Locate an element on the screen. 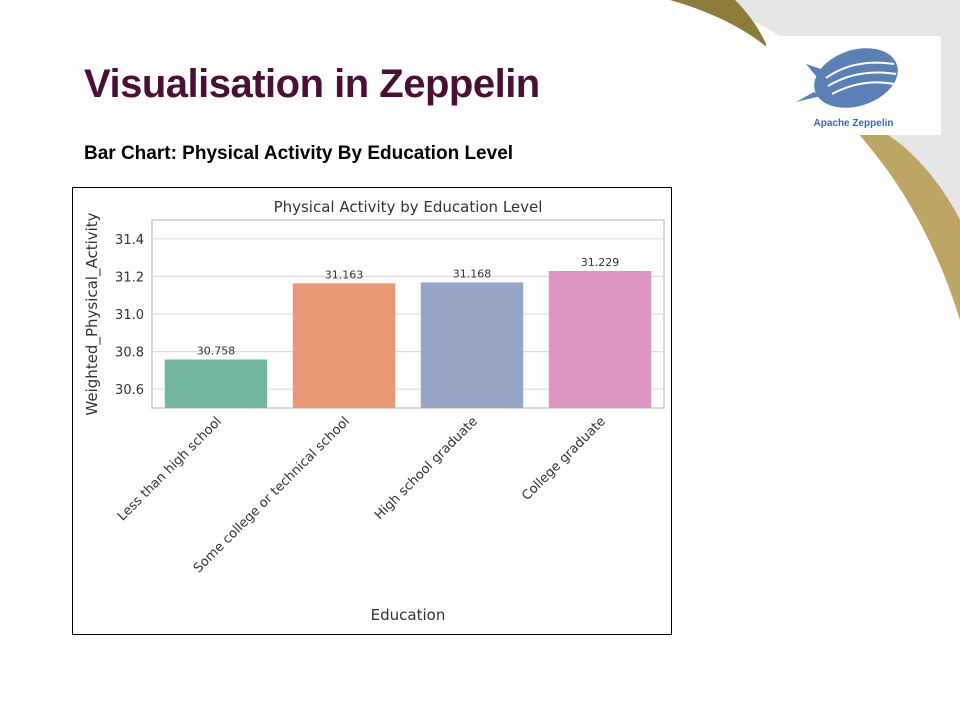  bar-value-label: 31.163 is located at coordinates (344, 274).